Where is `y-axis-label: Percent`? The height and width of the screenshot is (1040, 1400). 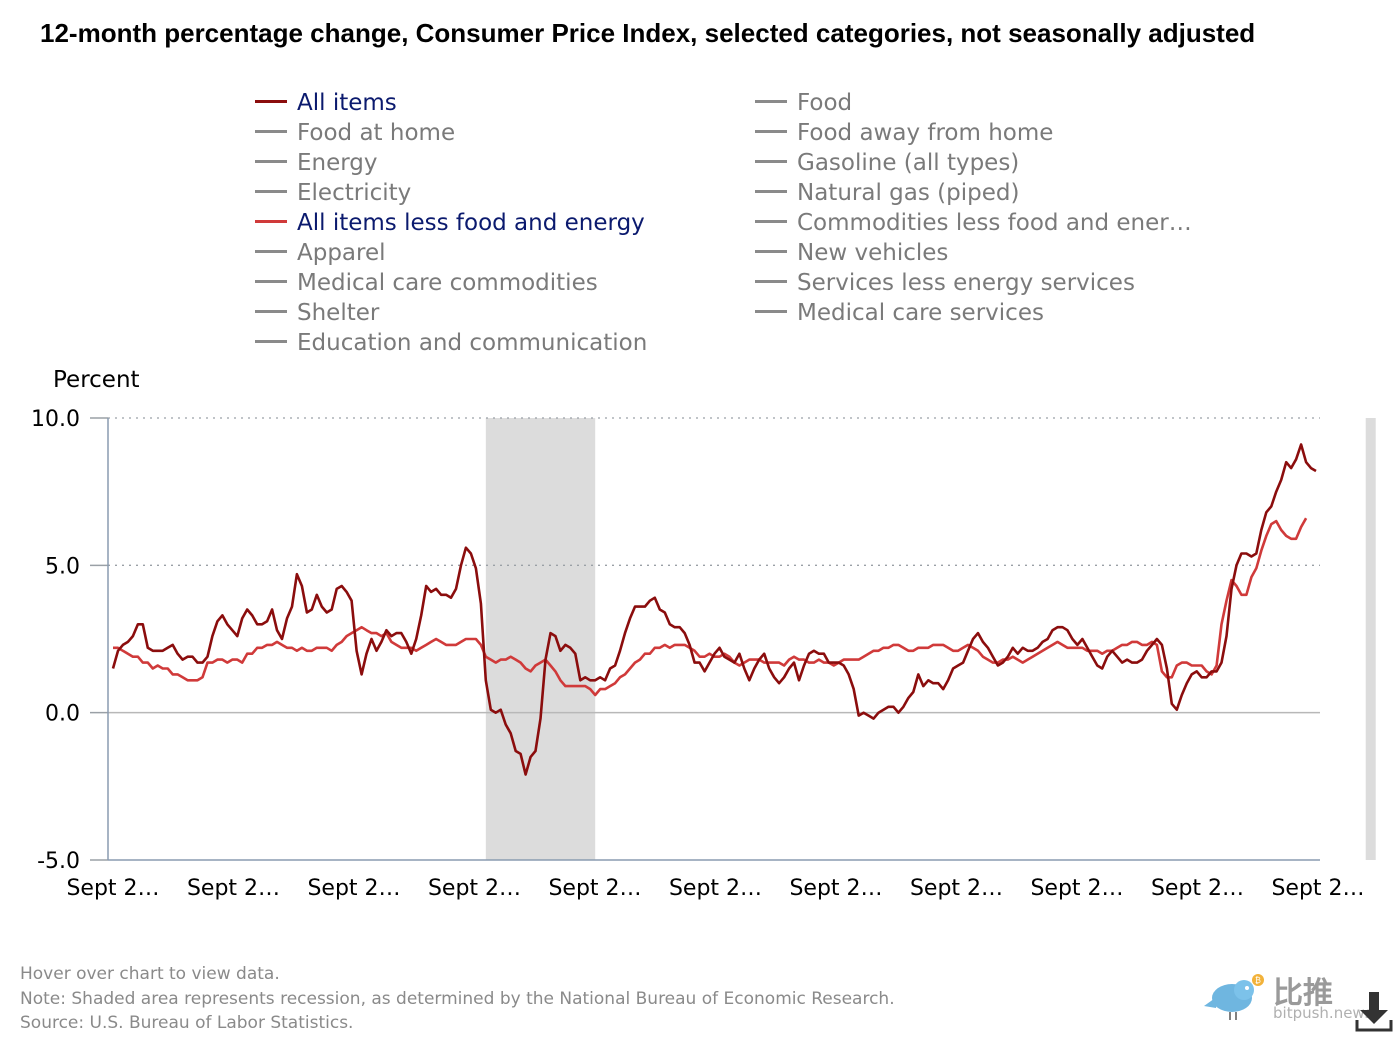
y-axis-label: Percent is located at coordinates (96, 380).